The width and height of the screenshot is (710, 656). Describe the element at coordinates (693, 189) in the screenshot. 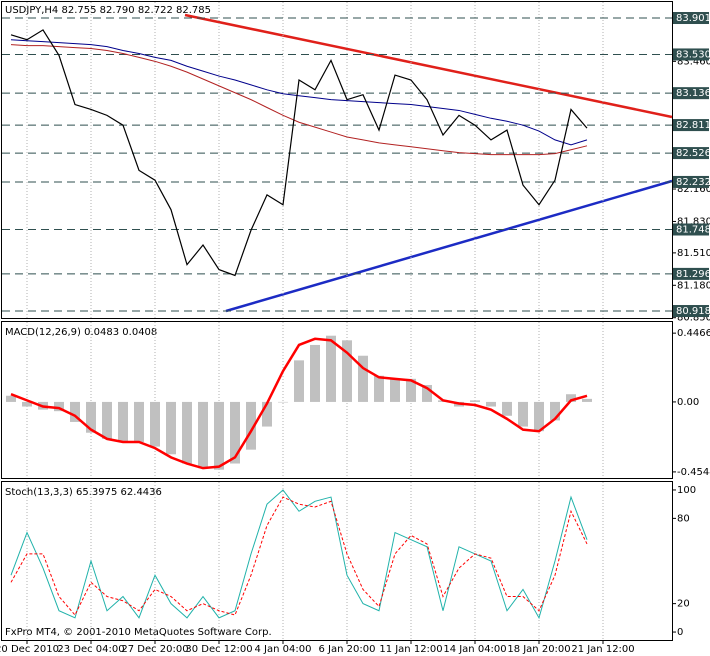

I see `y-tick-label: 82.160` at that location.